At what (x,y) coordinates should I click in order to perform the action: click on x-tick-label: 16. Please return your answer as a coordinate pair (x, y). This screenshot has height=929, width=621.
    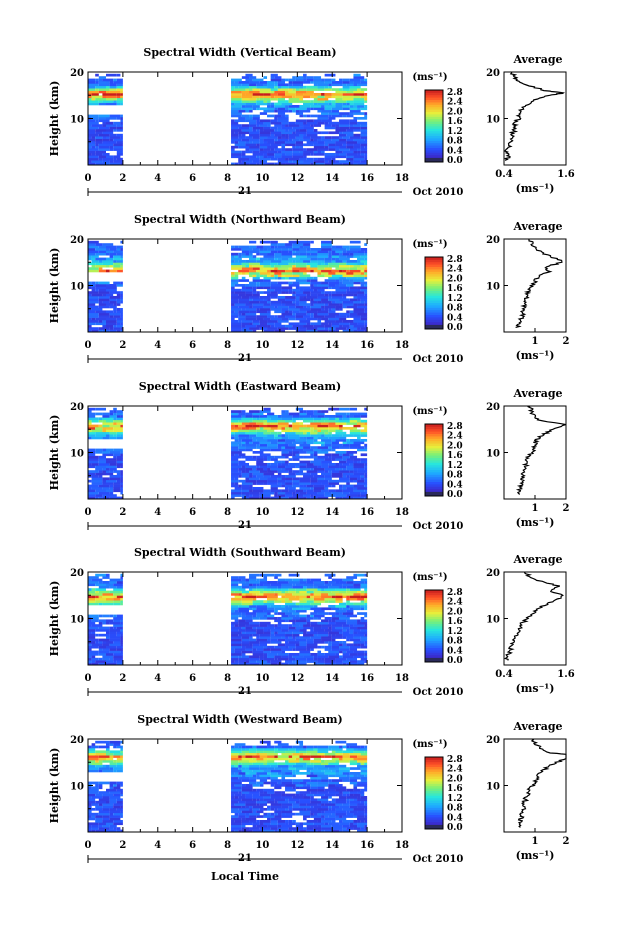
    Looking at the image, I should click on (367, 178).